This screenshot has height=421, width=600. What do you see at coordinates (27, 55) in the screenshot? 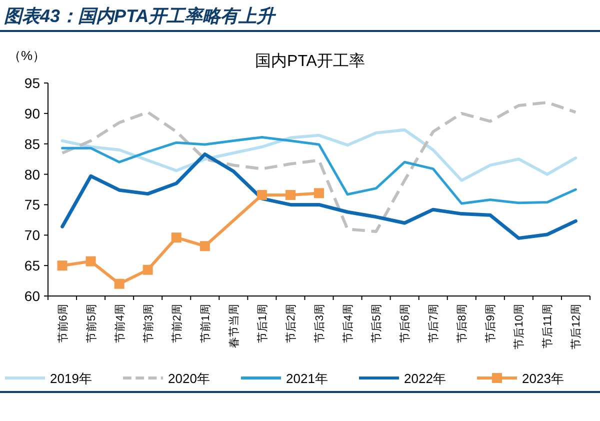
I see `y-axis-title: （%）` at bounding box center [27, 55].